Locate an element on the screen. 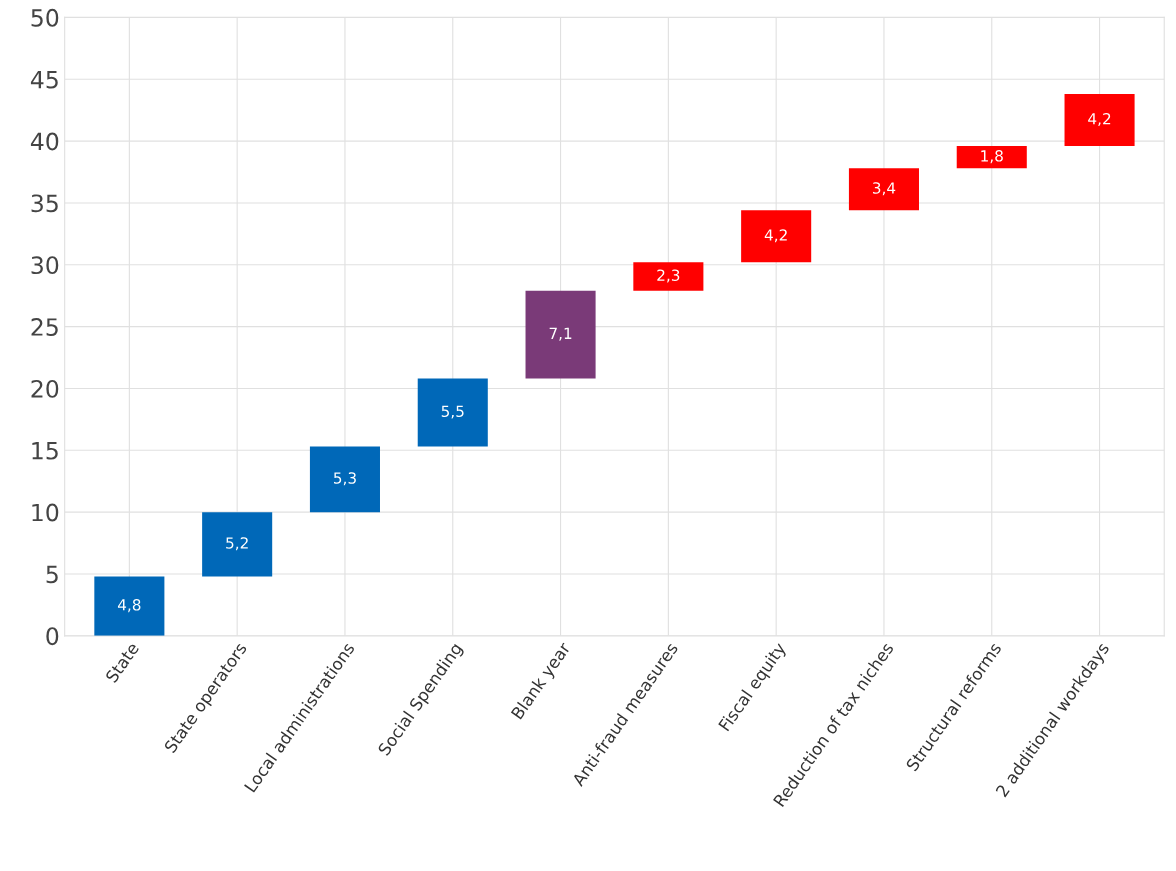 The width and height of the screenshot is (1176, 871). data-label: 2,3 is located at coordinates (668, 276).